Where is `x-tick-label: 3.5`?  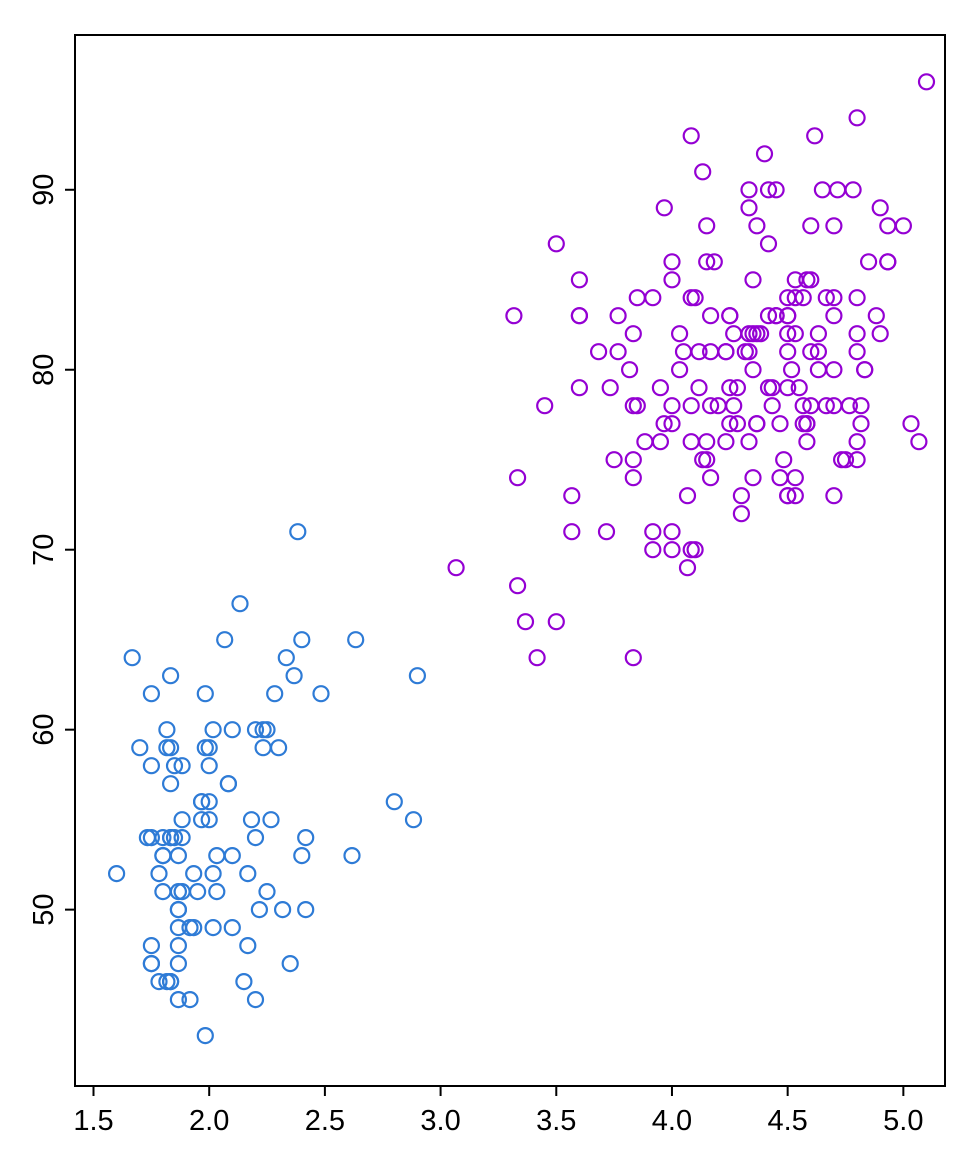 x-tick-label: 3.5 is located at coordinates (556, 1121).